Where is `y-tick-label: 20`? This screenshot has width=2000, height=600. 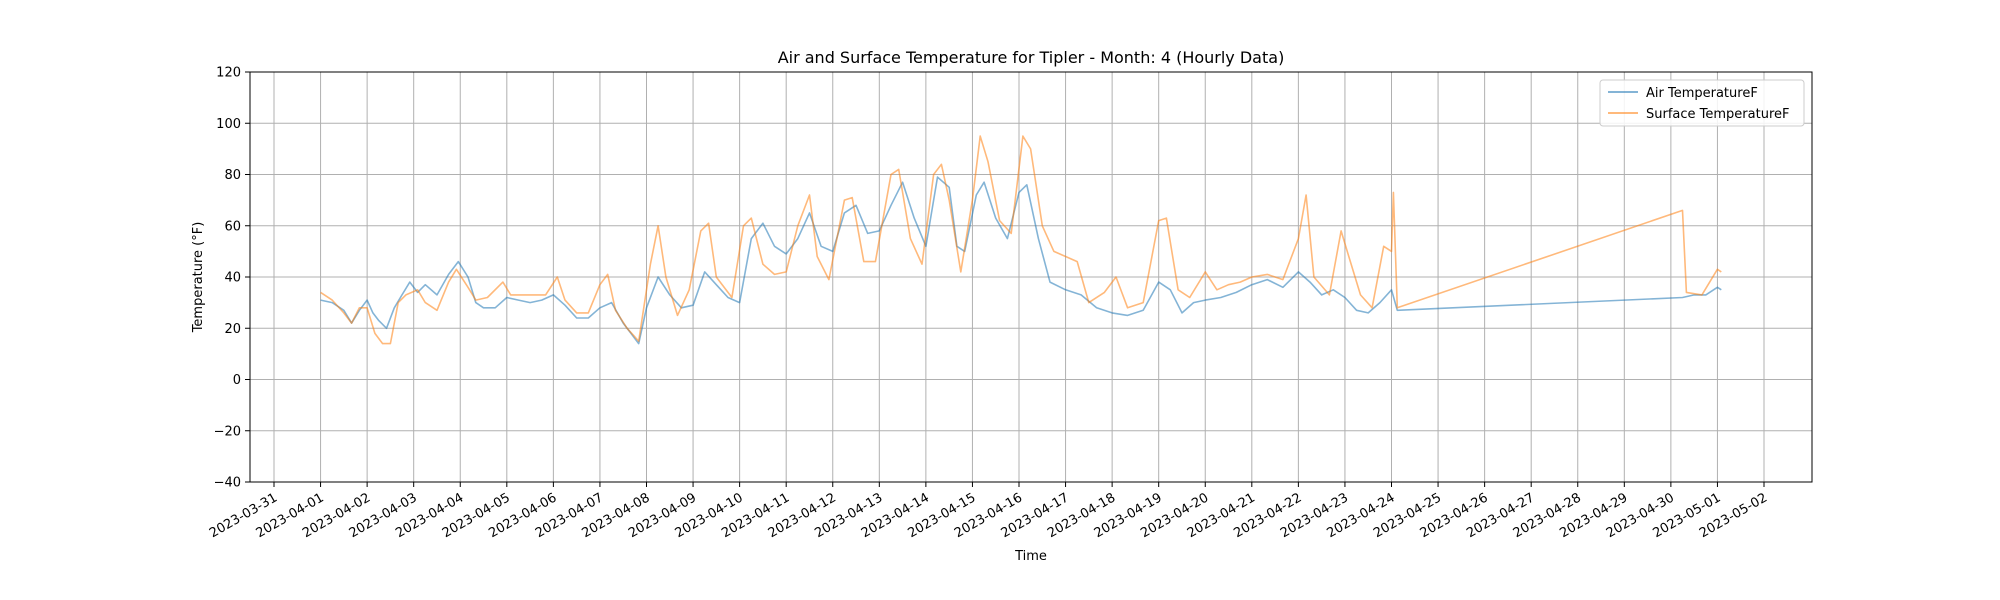 y-tick-label: 20 is located at coordinates (232, 329).